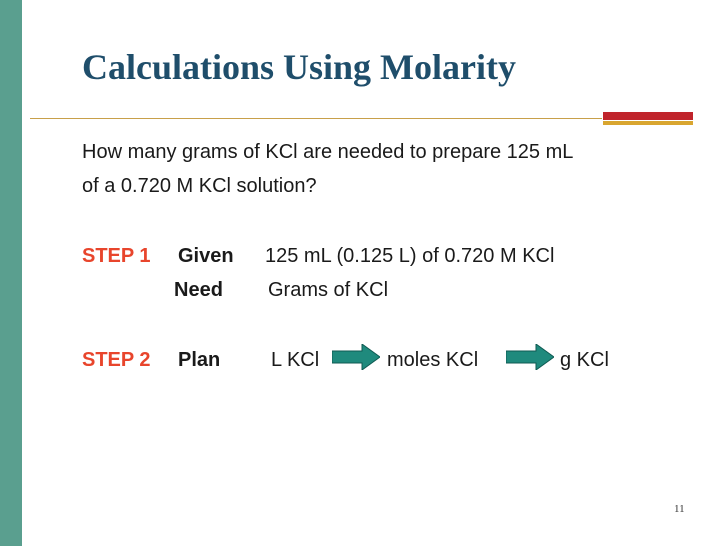 The width and height of the screenshot is (728, 546). Describe the element at coordinates (648, 116) in the screenshot. I see `accent-bar-red` at that location.